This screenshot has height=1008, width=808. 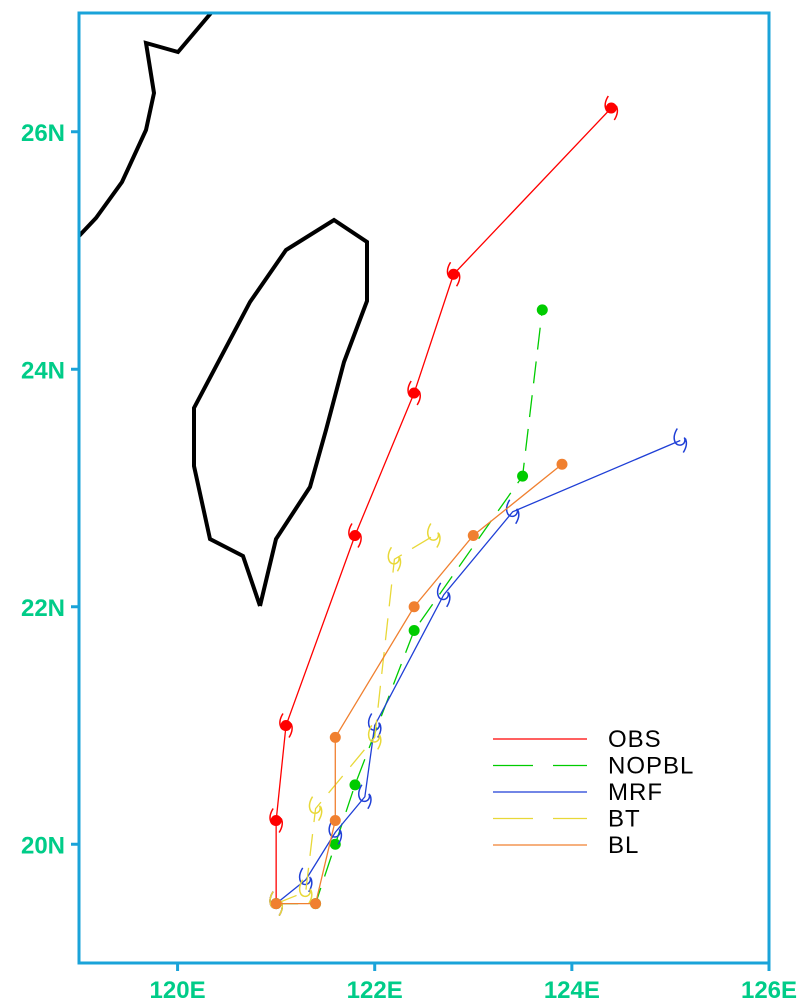 What do you see at coordinates (635, 792) in the screenshot?
I see `legend-label: MRF` at bounding box center [635, 792].